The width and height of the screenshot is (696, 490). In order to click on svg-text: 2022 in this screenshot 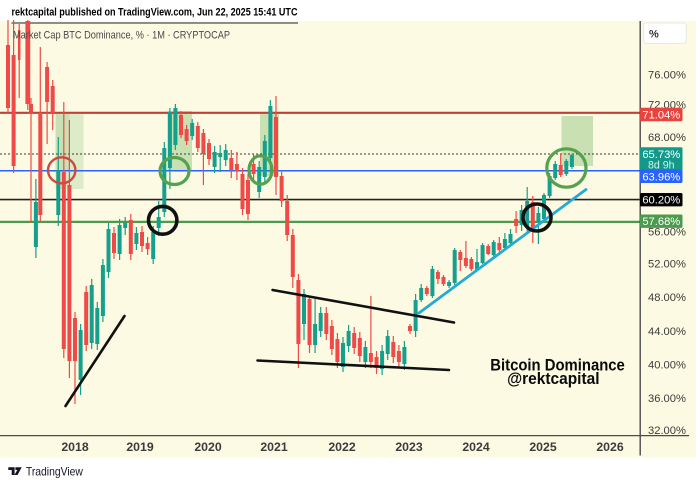, I will do `click(342, 447)`.